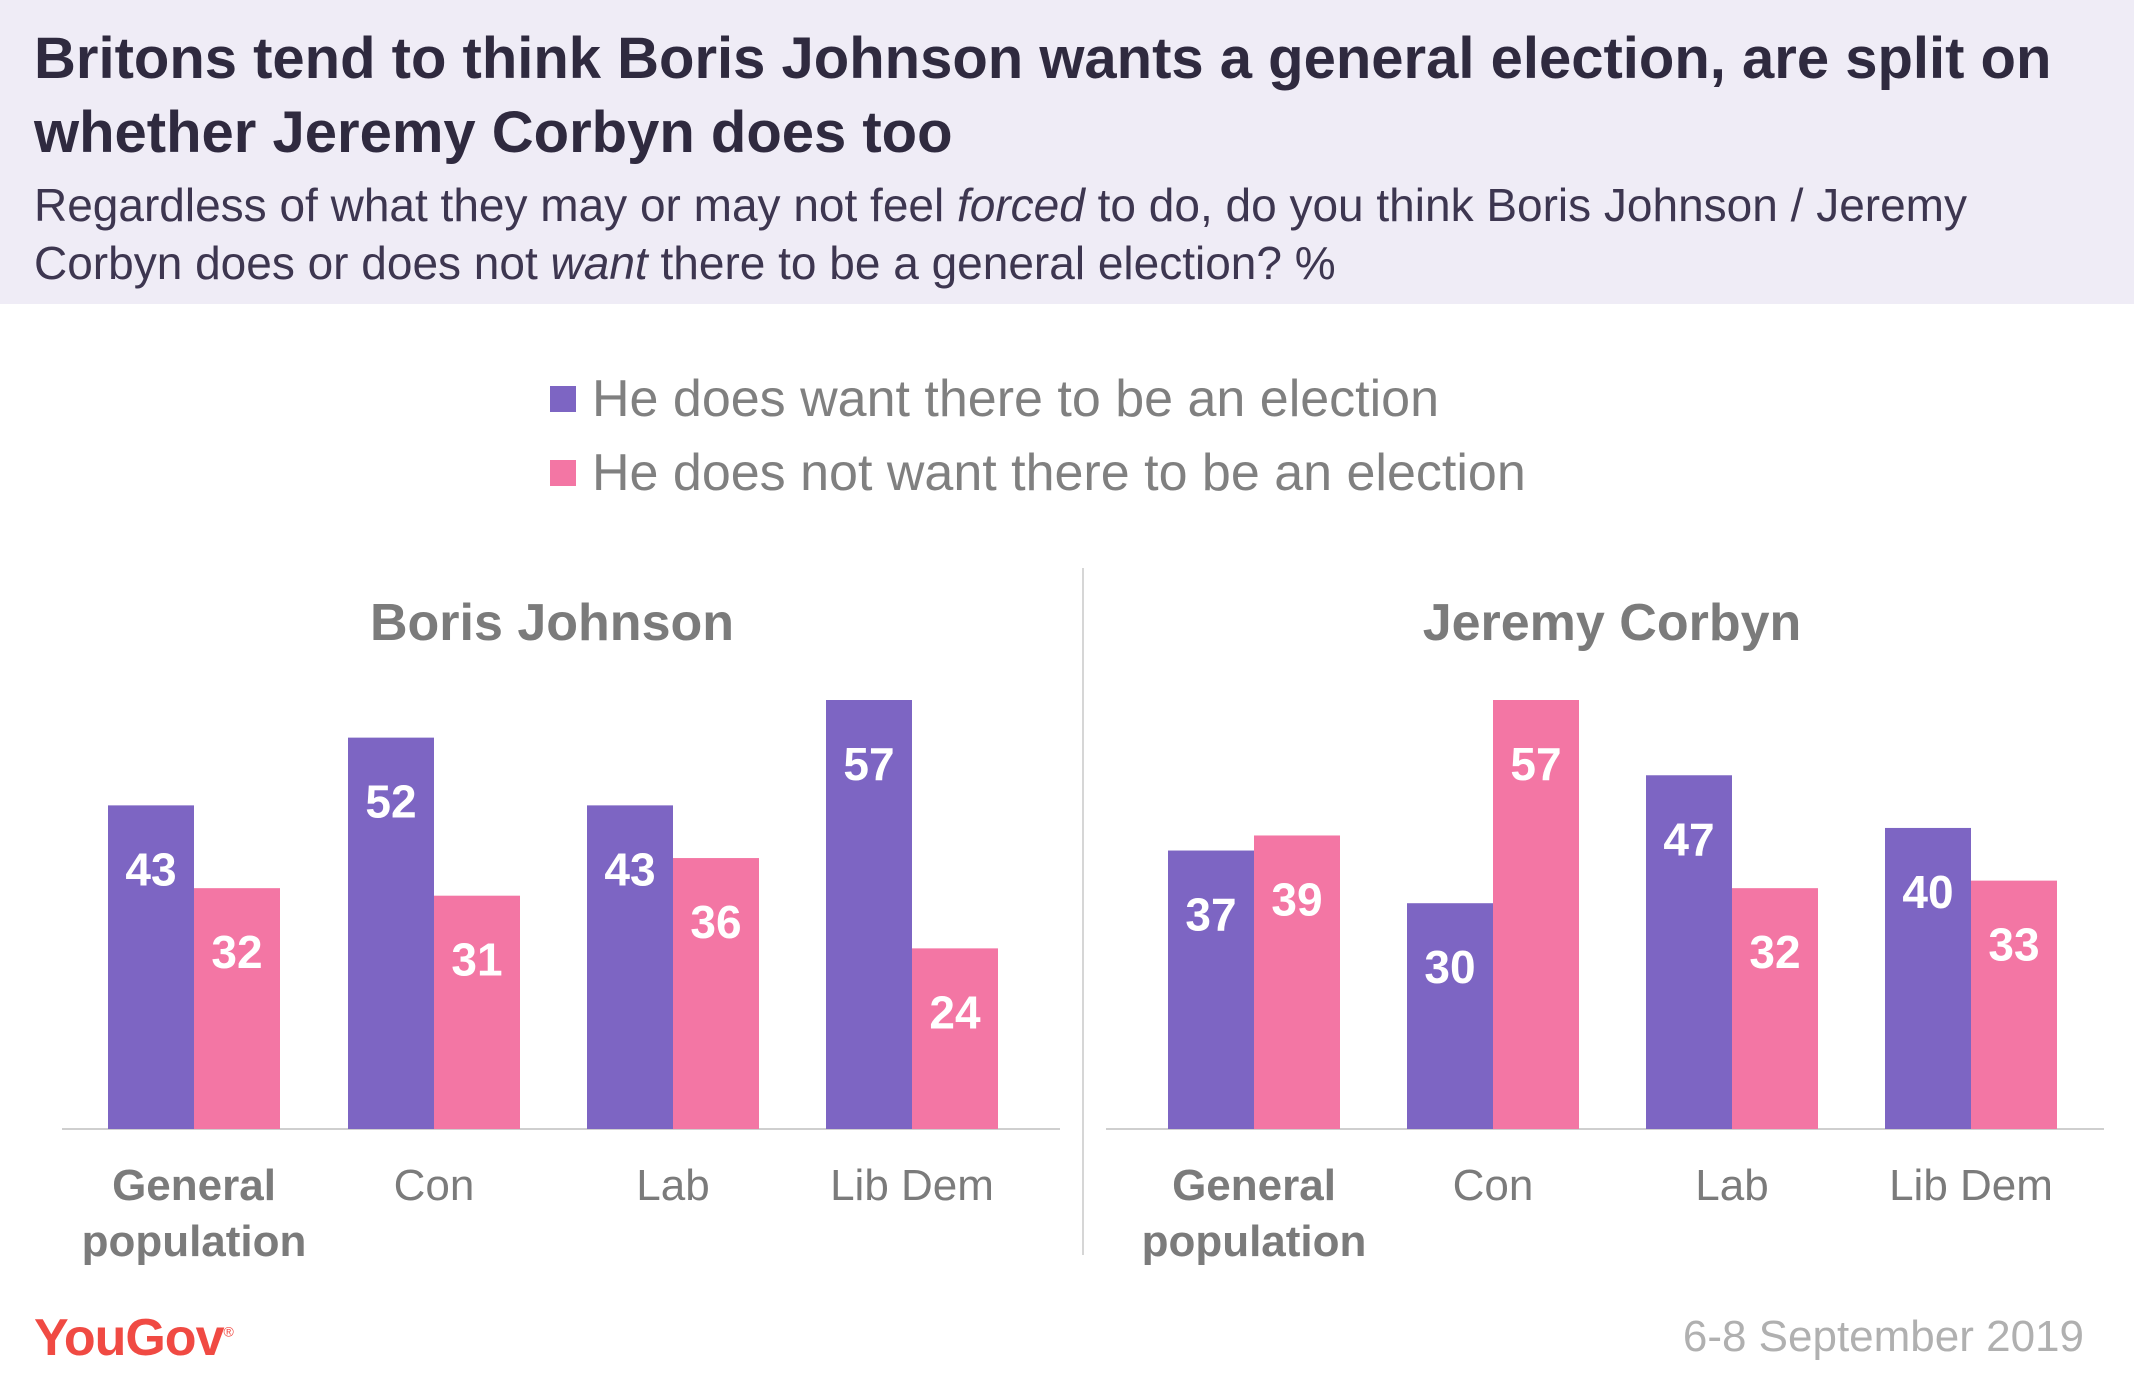  Describe the element at coordinates (1883, 1336) in the screenshot. I see `survey-date: 6-8 September 2019` at that location.